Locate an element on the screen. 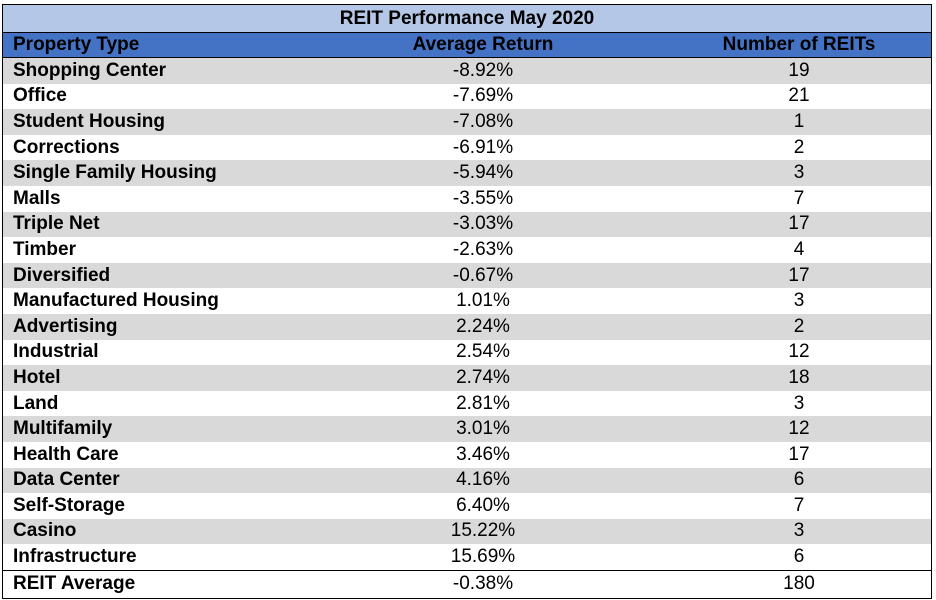  cell-average-return: 4.16% is located at coordinates (483, 480).